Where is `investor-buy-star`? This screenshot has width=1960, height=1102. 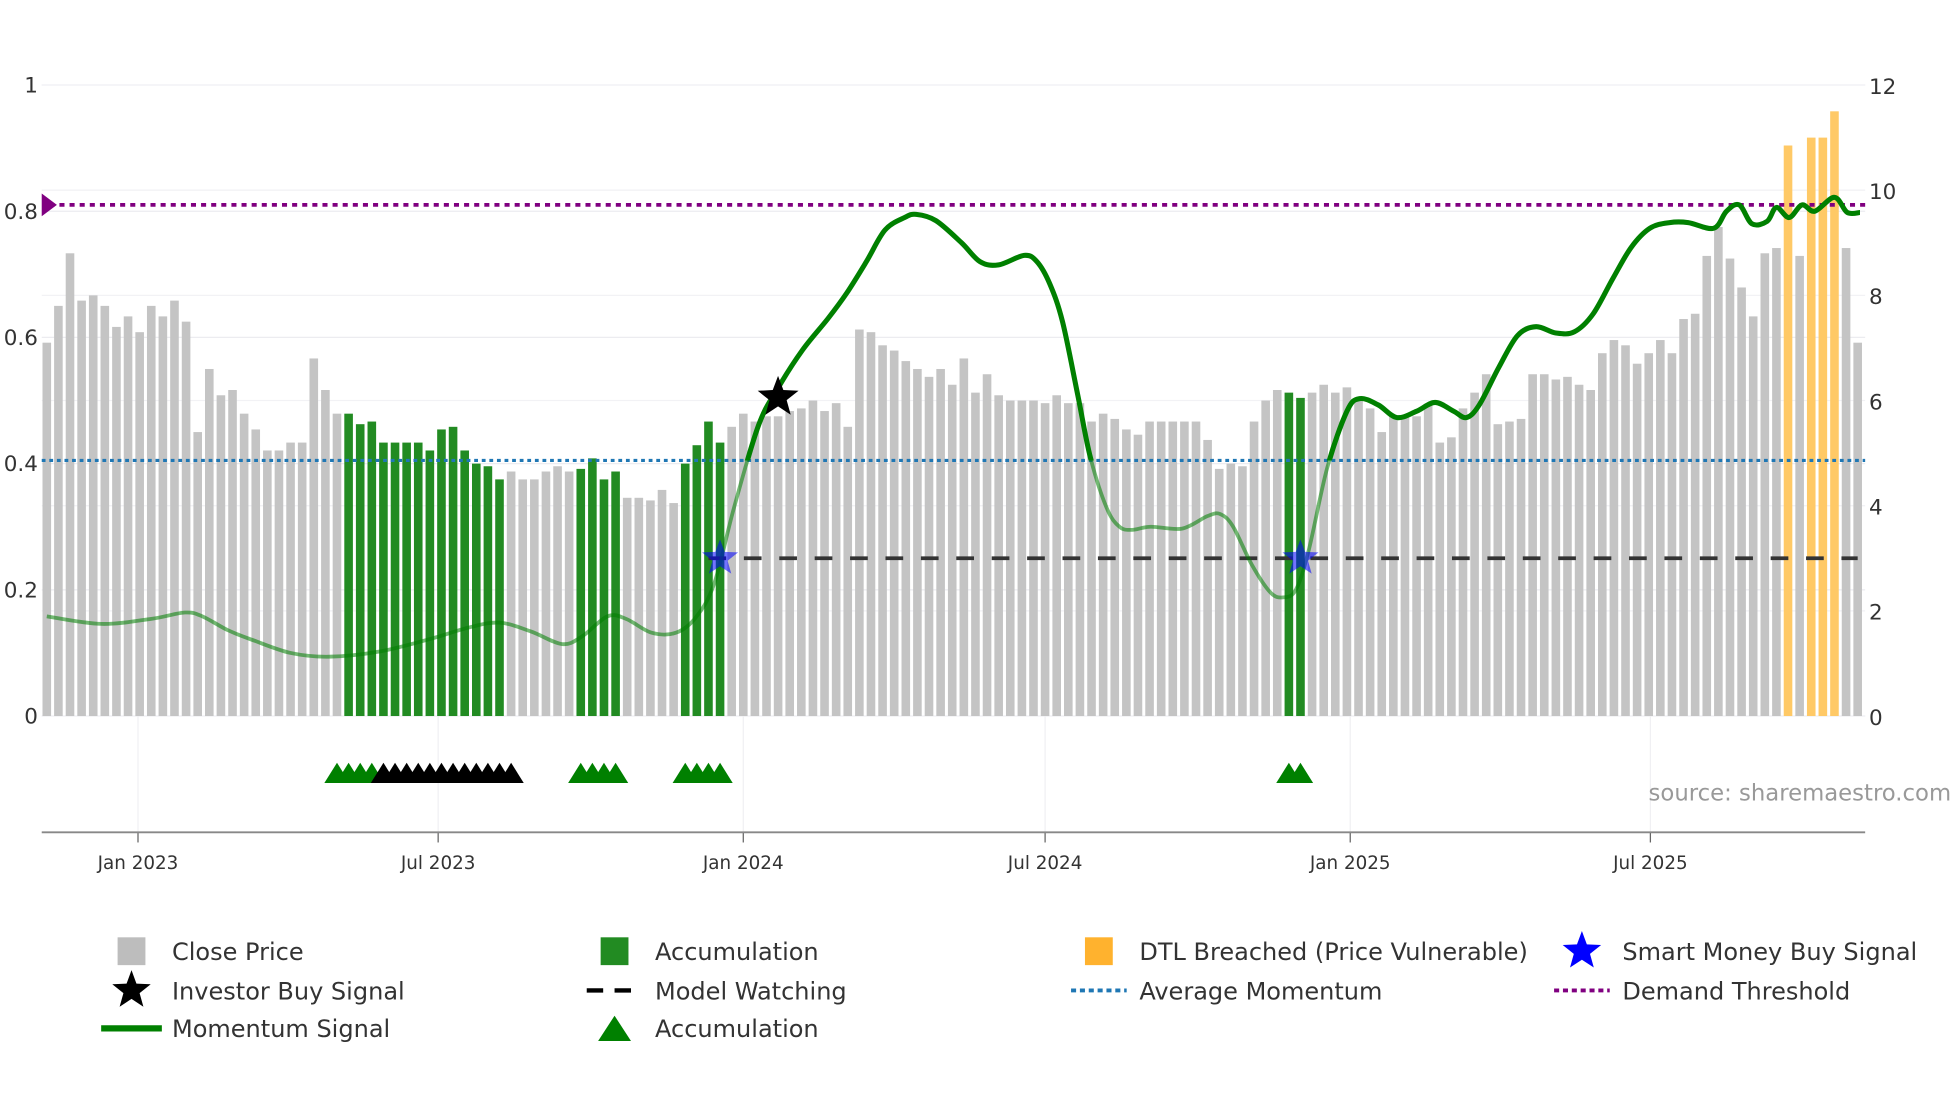
investor-buy-star is located at coordinates (778, 395).